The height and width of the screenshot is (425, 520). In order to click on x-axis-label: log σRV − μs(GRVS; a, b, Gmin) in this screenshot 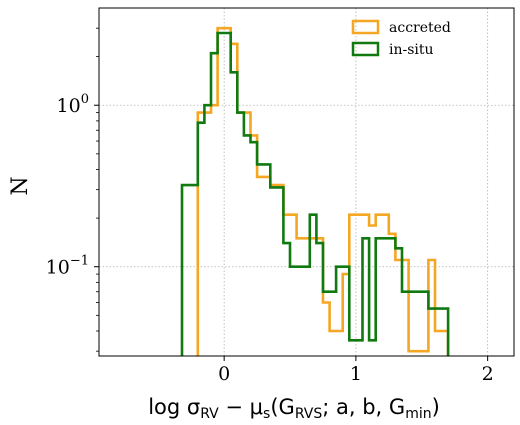, I will do `click(294, 408)`.